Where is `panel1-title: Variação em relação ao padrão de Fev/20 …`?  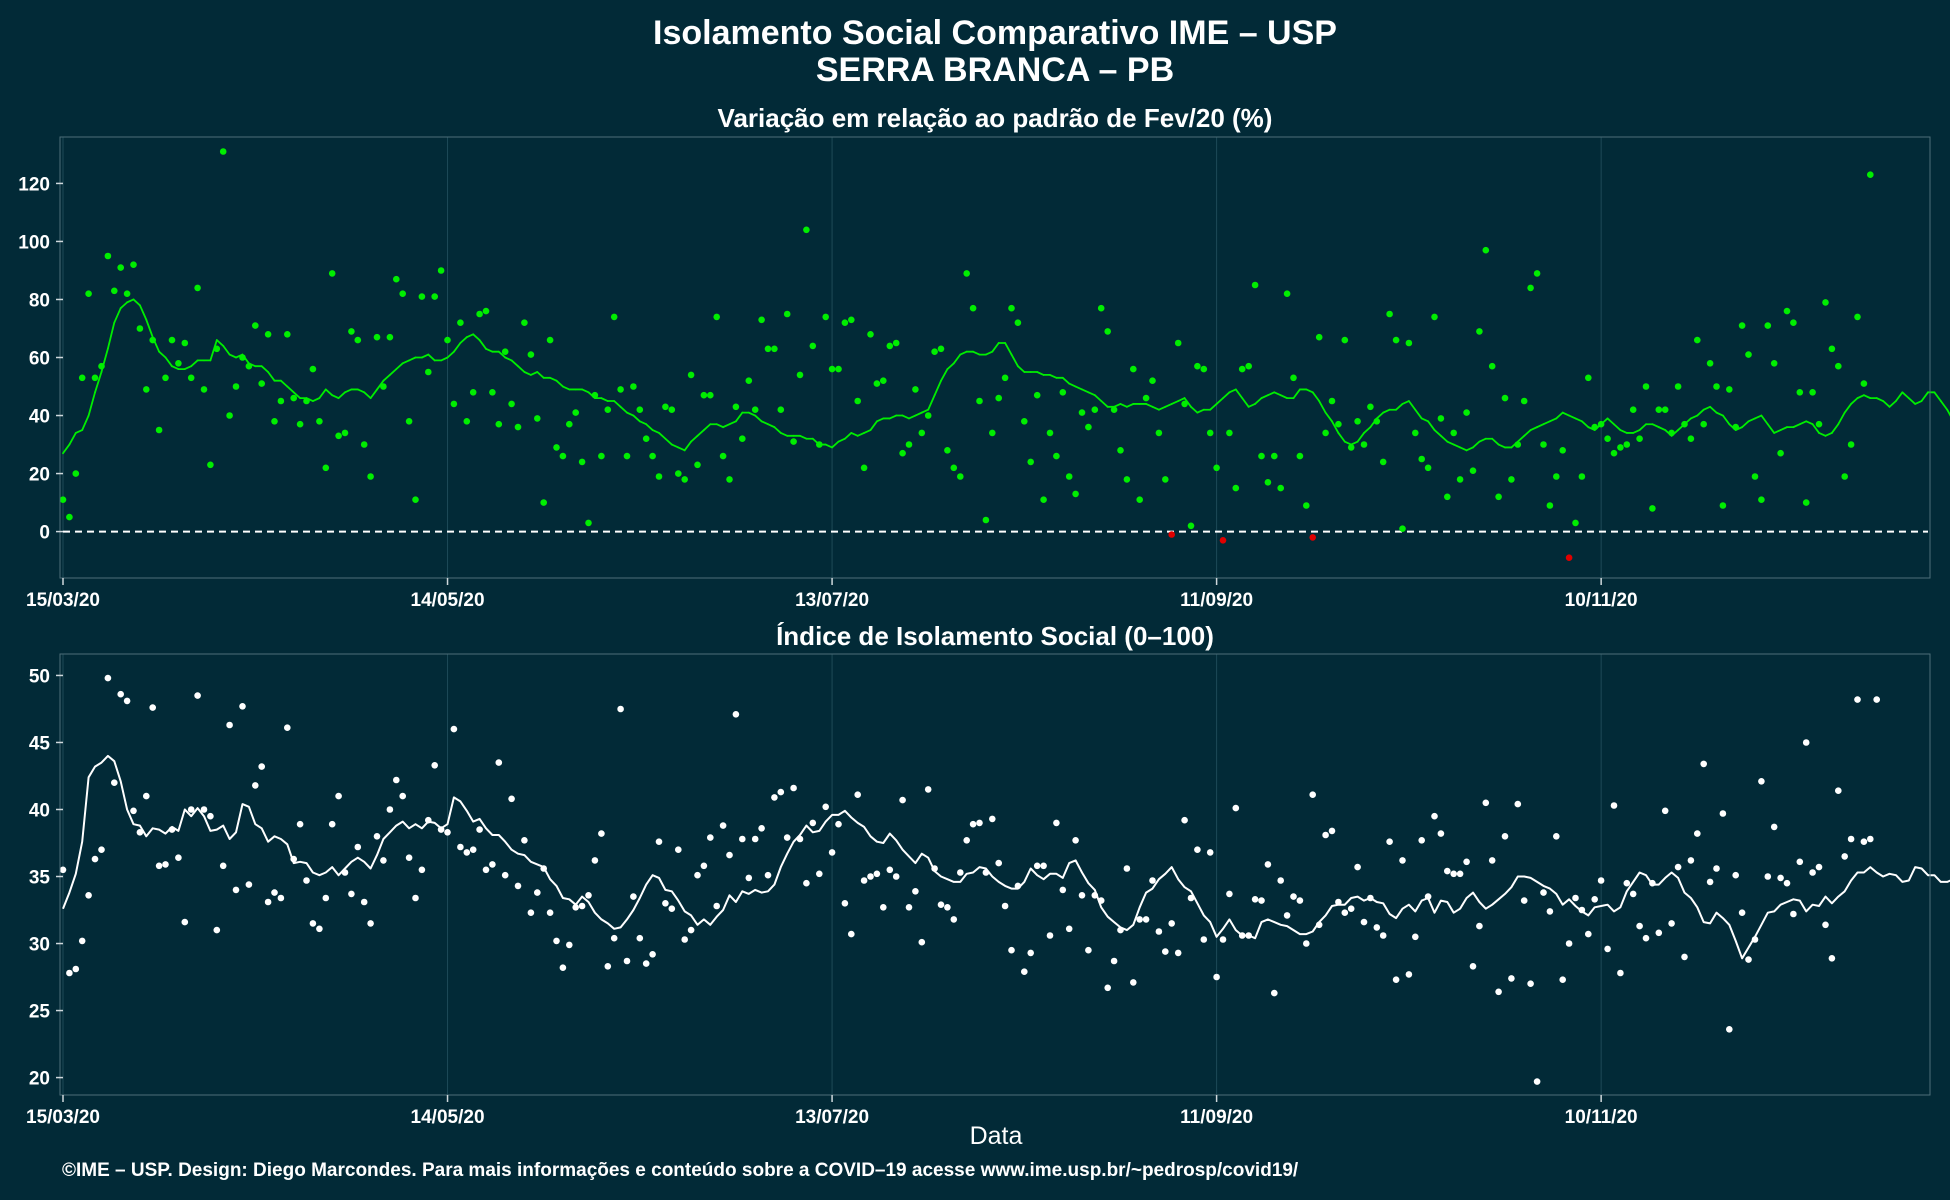 panel1-title: Variação em relação ao padrão de Fev/20 … is located at coordinates (995, 118).